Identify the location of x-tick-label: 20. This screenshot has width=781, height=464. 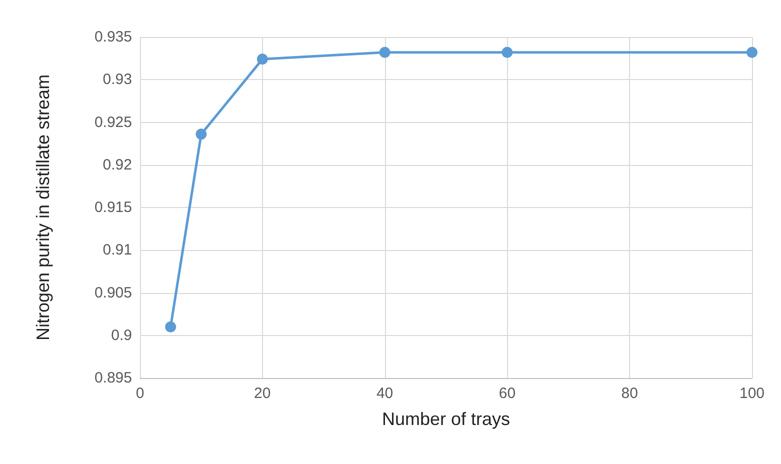
(262, 393).